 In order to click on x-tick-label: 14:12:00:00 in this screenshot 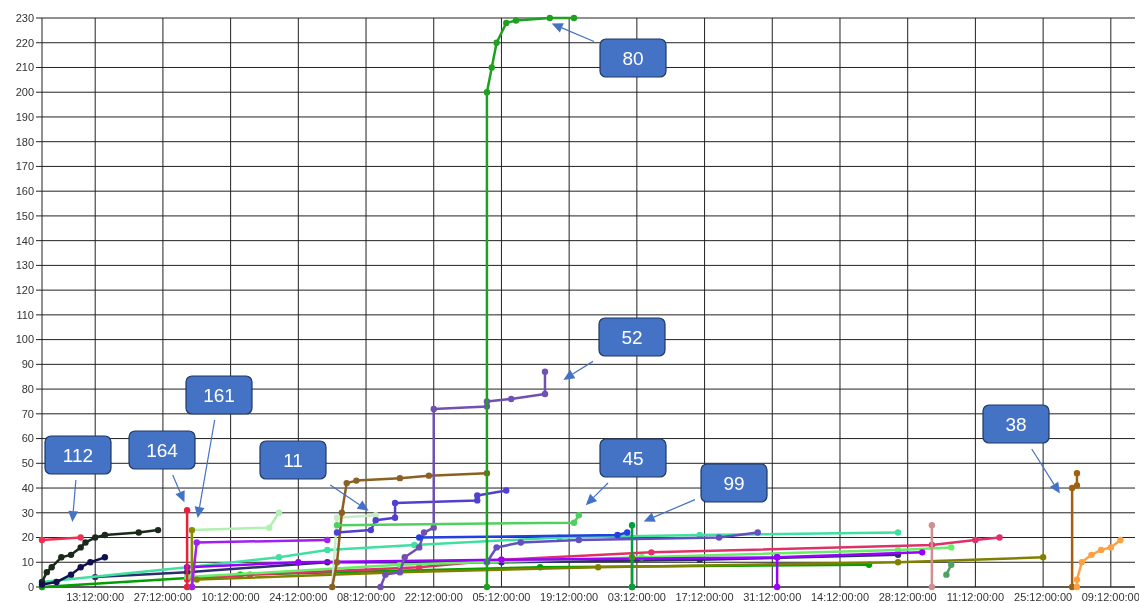, I will do `click(840, 597)`.